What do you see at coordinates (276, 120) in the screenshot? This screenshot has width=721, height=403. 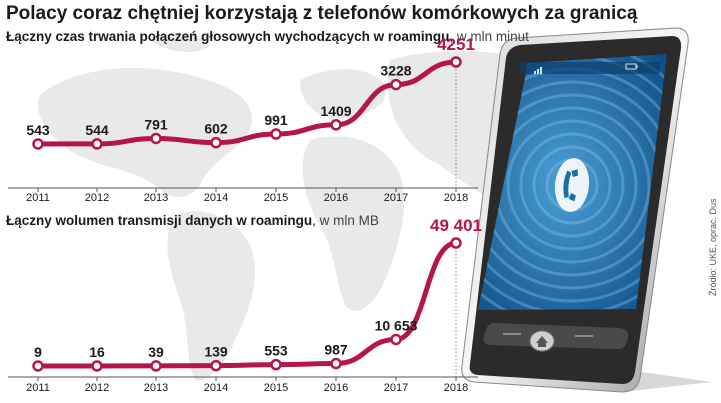 I see `chart-1-value-label: 991` at bounding box center [276, 120].